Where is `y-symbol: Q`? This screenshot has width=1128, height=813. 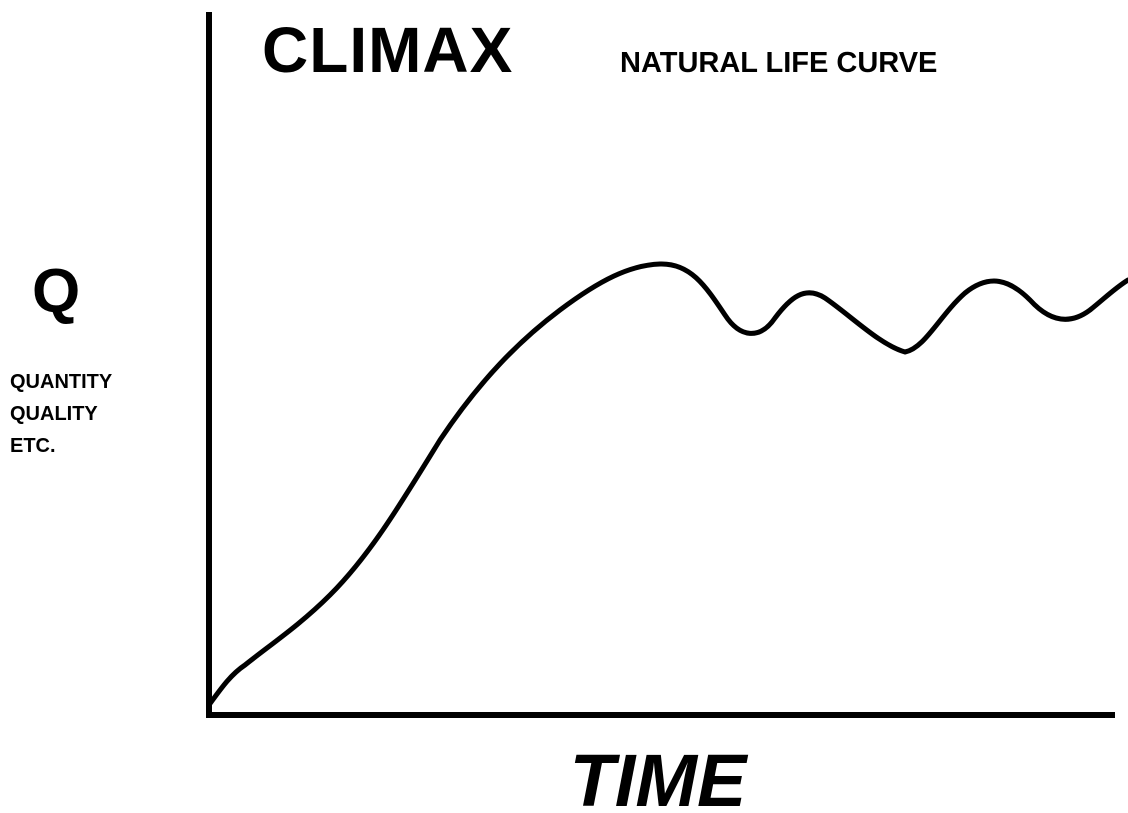 y-symbol: Q is located at coordinates (56, 291).